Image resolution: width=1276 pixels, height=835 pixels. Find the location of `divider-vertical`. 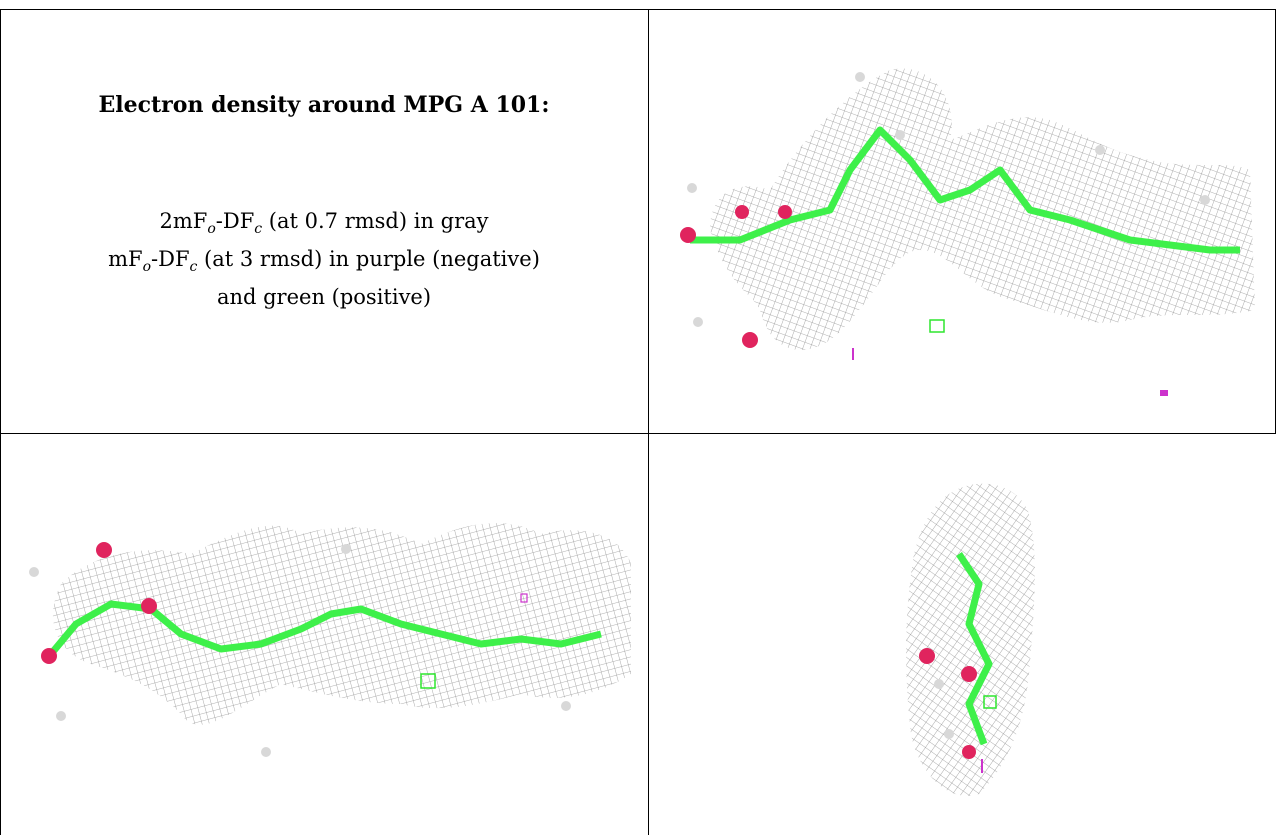

divider-vertical is located at coordinates (648, 422).